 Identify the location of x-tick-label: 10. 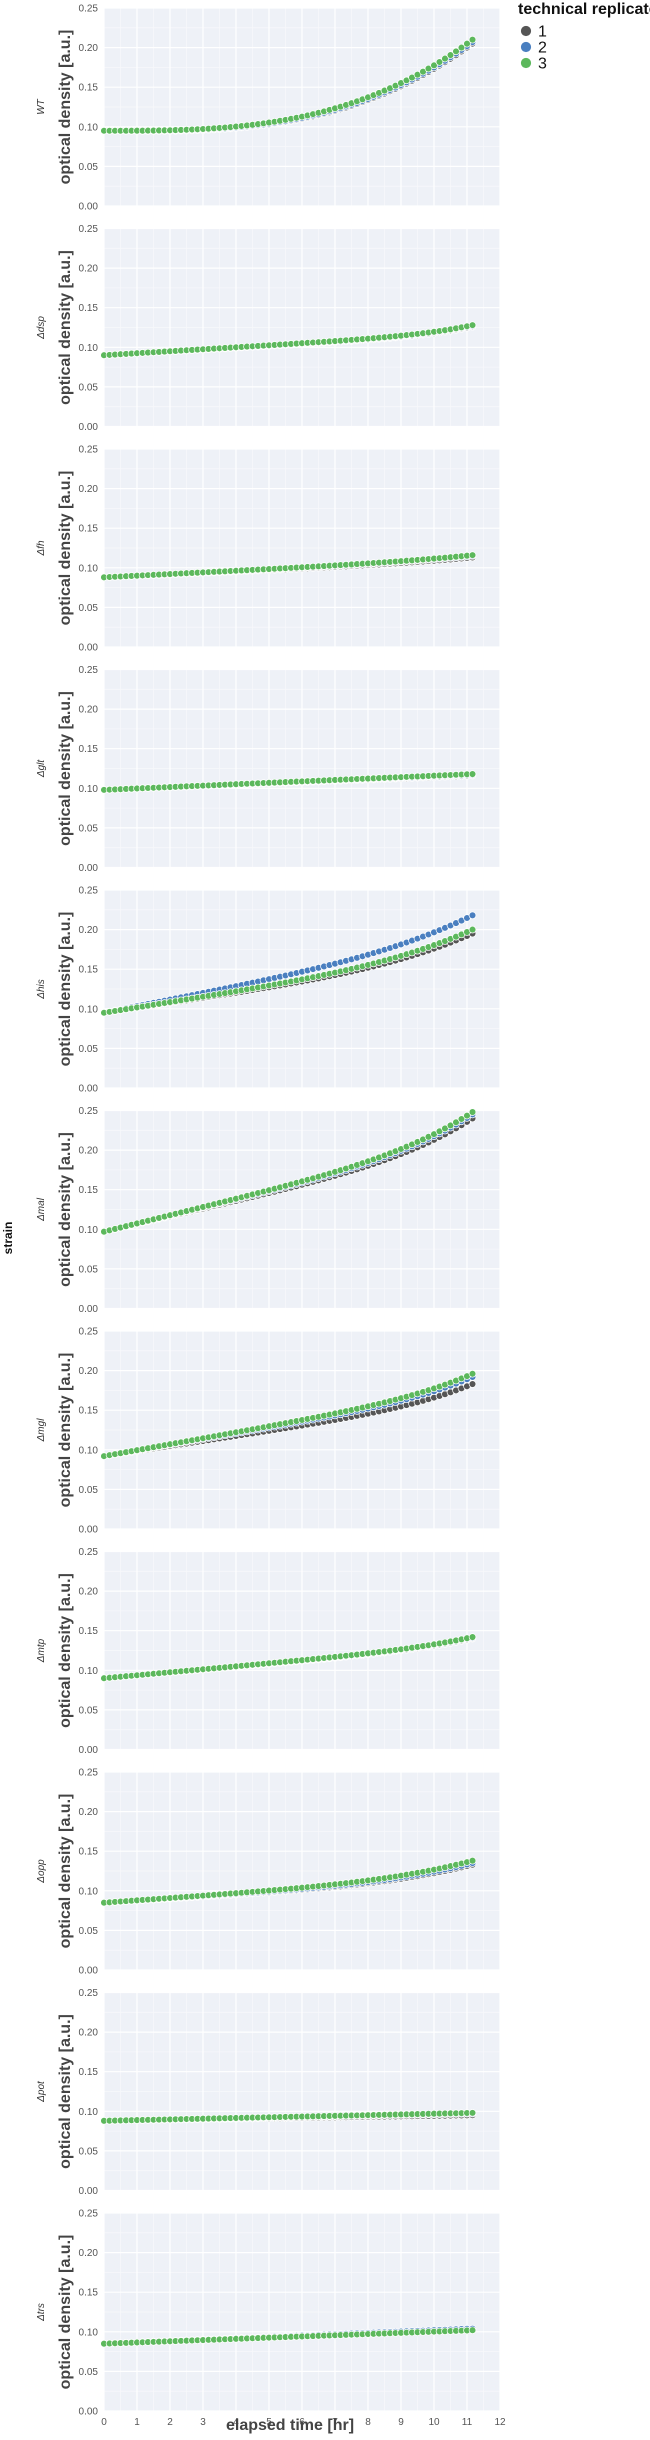
(434, 2422).